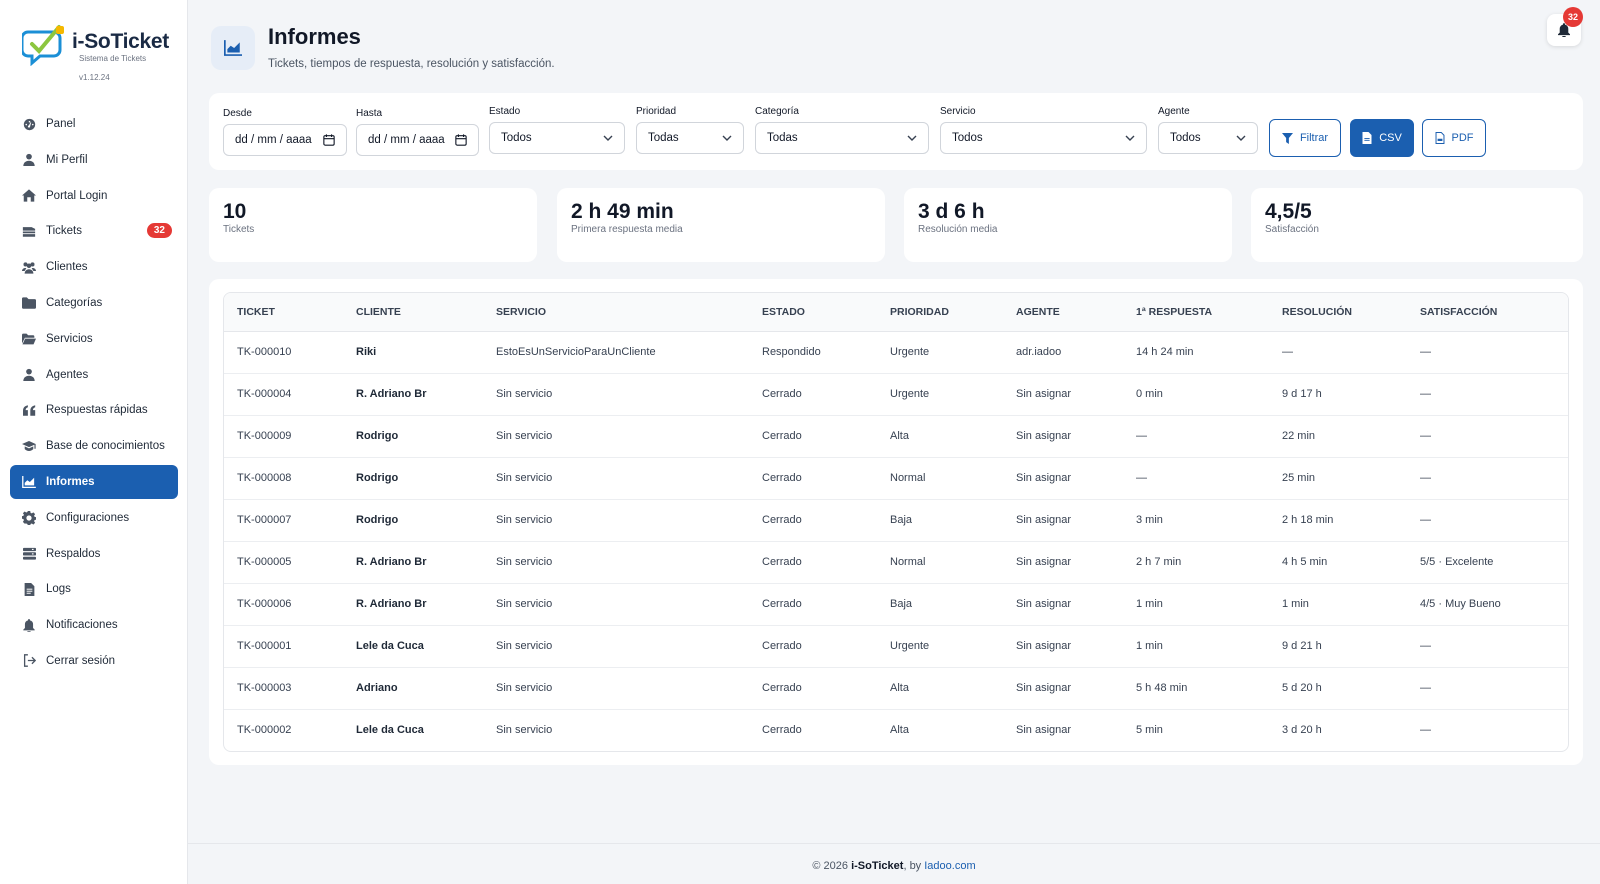 Image resolution: width=1600 pixels, height=884 pixels. Describe the element at coordinates (94, 231) in the screenshot. I see `sidebar-item-tickets: Tickets 32` at that location.